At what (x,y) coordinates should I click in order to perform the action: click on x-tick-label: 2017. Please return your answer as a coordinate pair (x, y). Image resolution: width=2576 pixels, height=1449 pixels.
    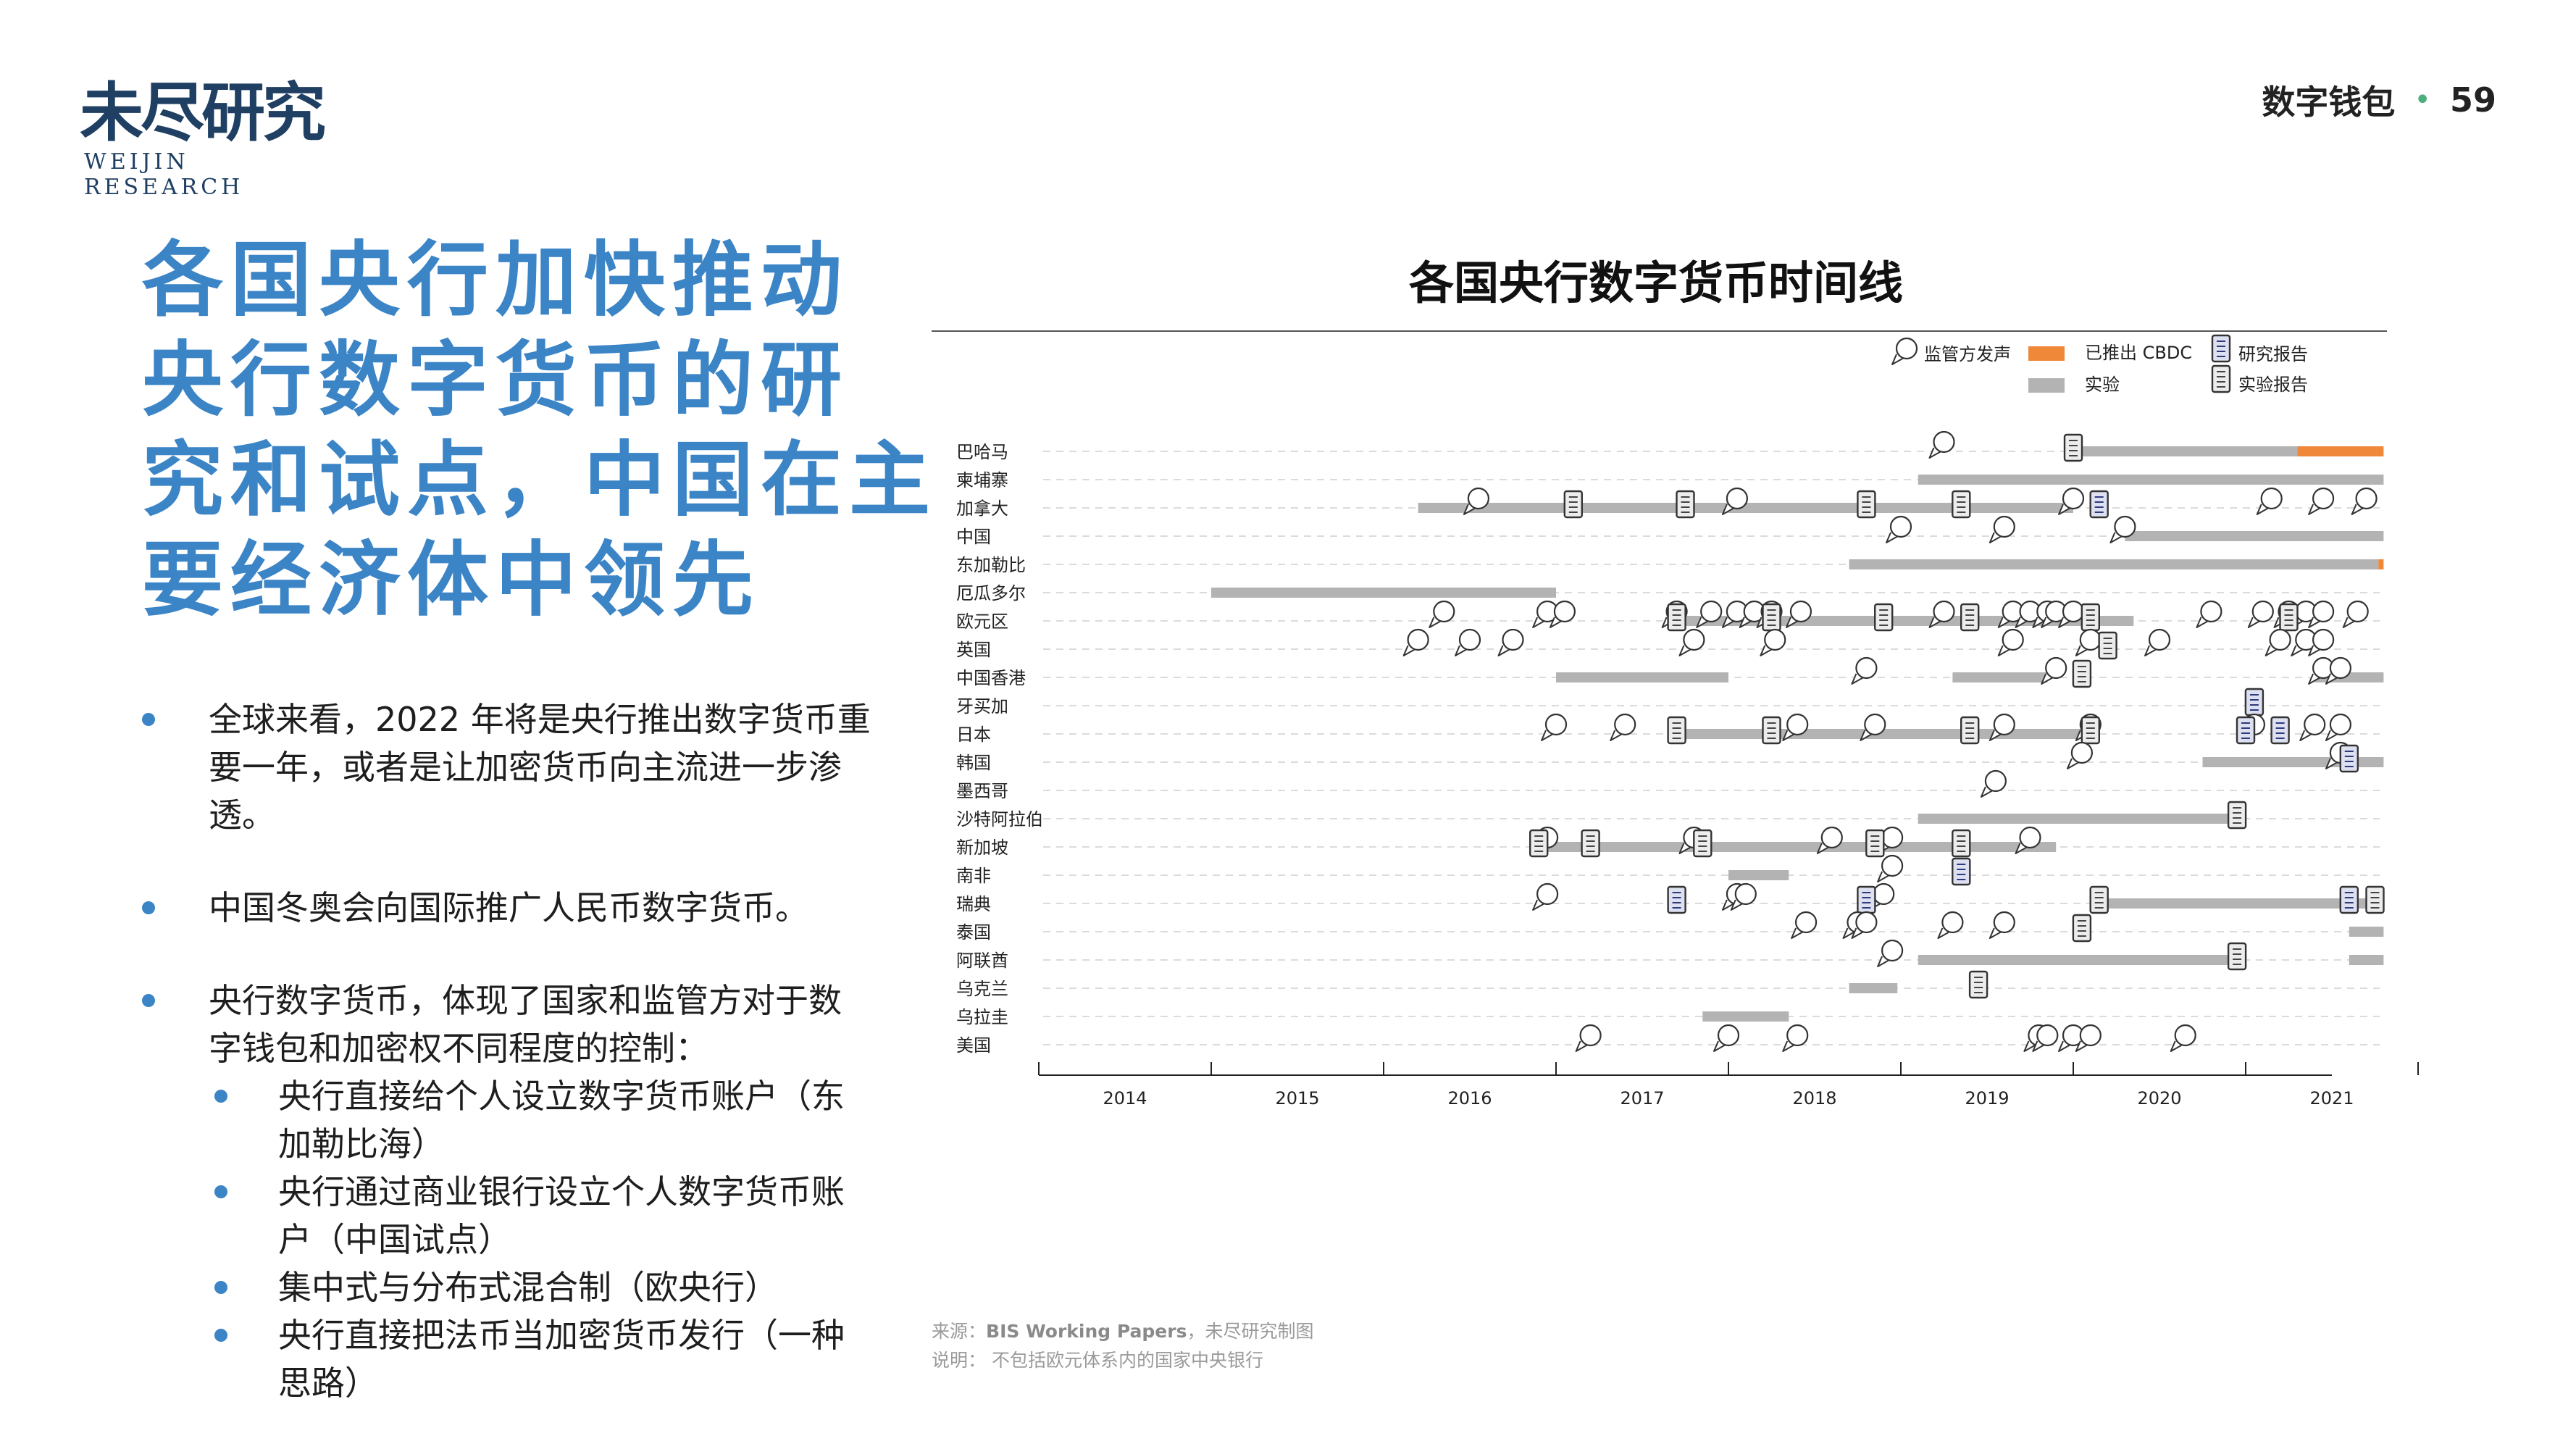
    Looking at the image, I should click on (1642, 1098).